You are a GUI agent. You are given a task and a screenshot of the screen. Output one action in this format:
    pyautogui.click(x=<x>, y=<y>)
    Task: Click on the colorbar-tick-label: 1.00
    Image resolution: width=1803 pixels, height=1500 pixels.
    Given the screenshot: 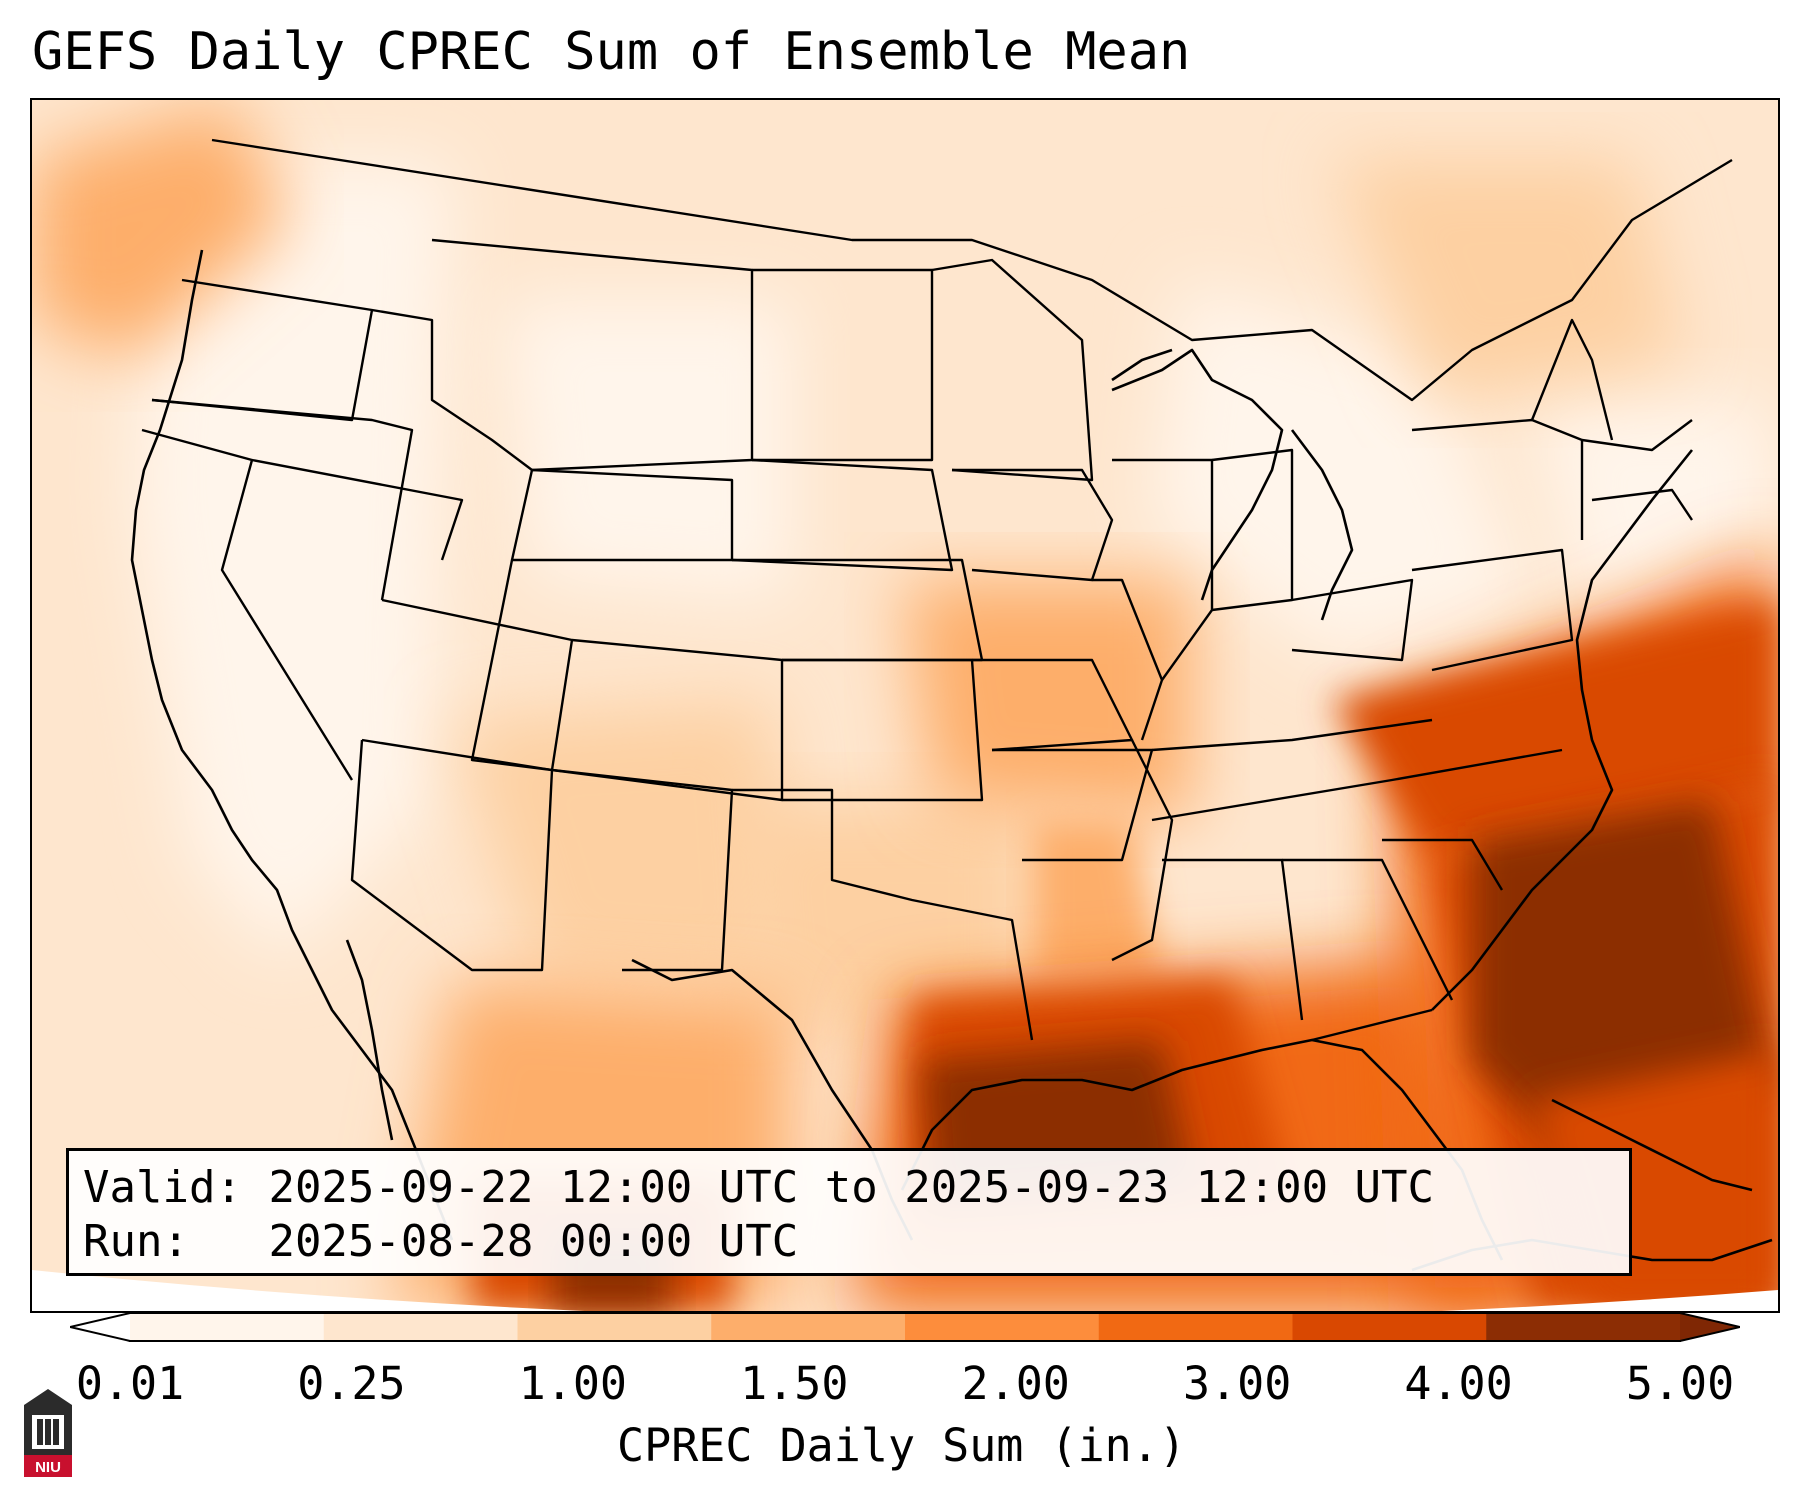 What is the action you would take?
    pyautogui.click(x=573, y=1383)
    